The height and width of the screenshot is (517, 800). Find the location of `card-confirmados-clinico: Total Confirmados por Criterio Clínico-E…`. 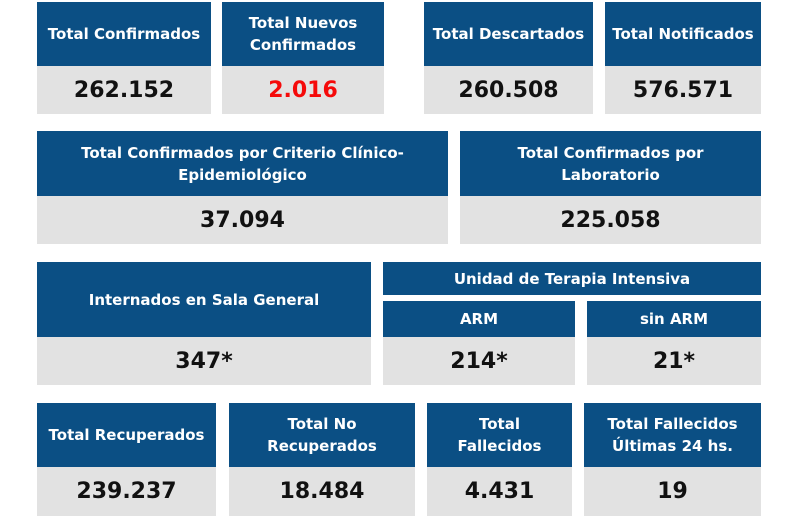

card-confirmados-clinico: Total Confirmados por Criterio Clínico-E… is located at coordinates (242, 187).